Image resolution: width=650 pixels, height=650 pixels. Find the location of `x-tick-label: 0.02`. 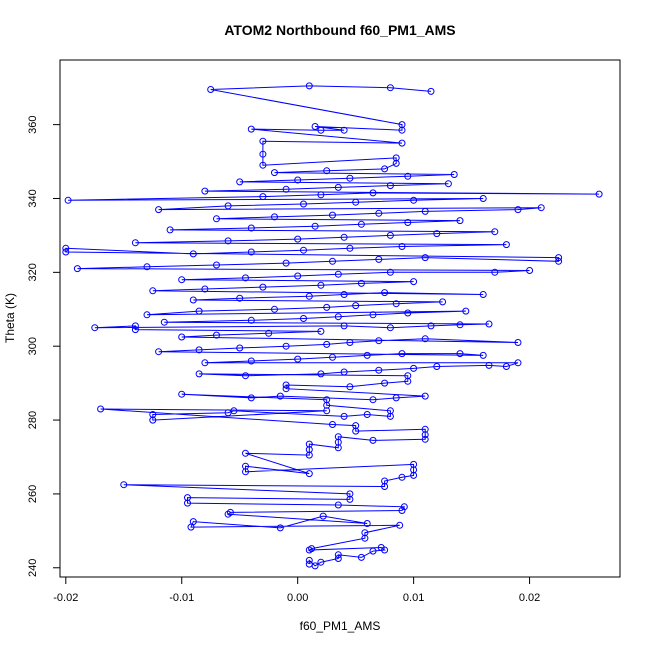

x-tick-label: 0.02 is located at coordinates (529, 598).